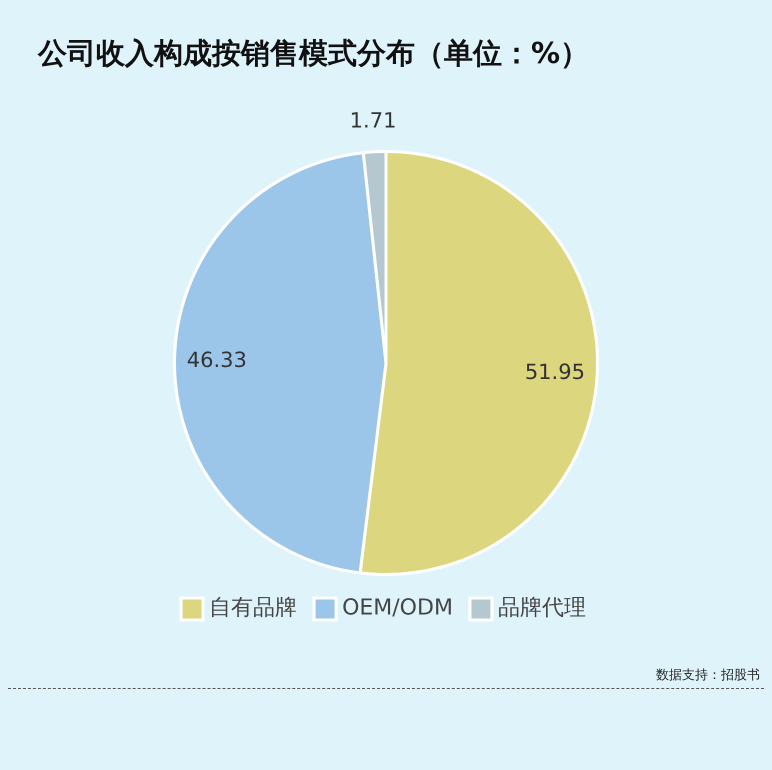  What do you see at coordinates (314, 53) in the screenshot?
I see `chart-title: 公司收入构成按销售模式分布（单位：%）` at bounding box center [314, 53].